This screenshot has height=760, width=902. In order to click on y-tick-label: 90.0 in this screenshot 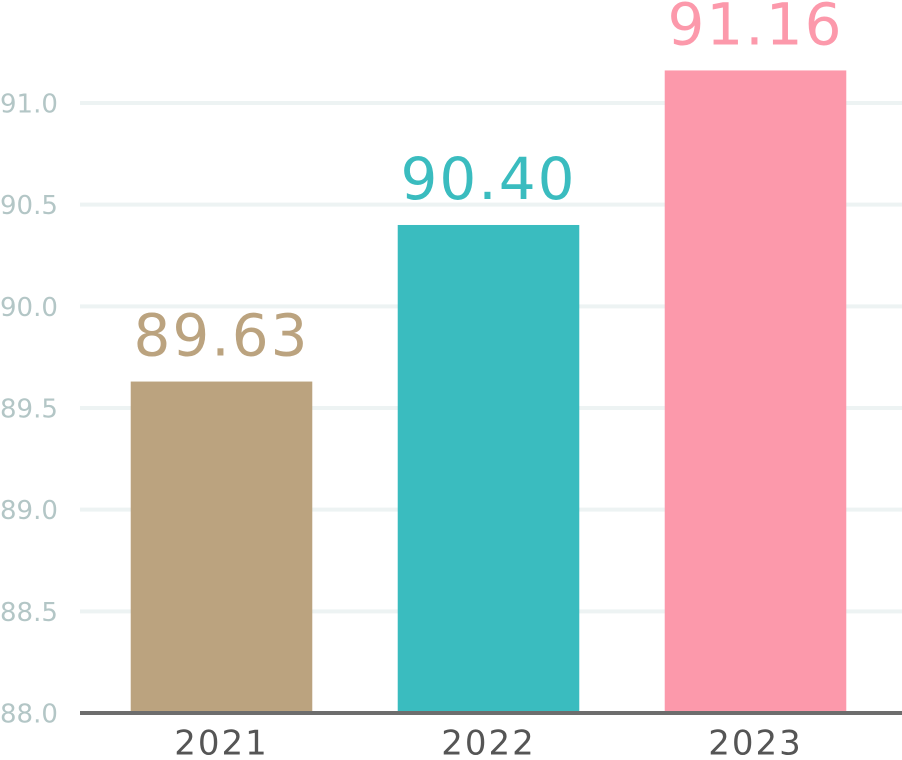, I will do `click(29, 308)`.